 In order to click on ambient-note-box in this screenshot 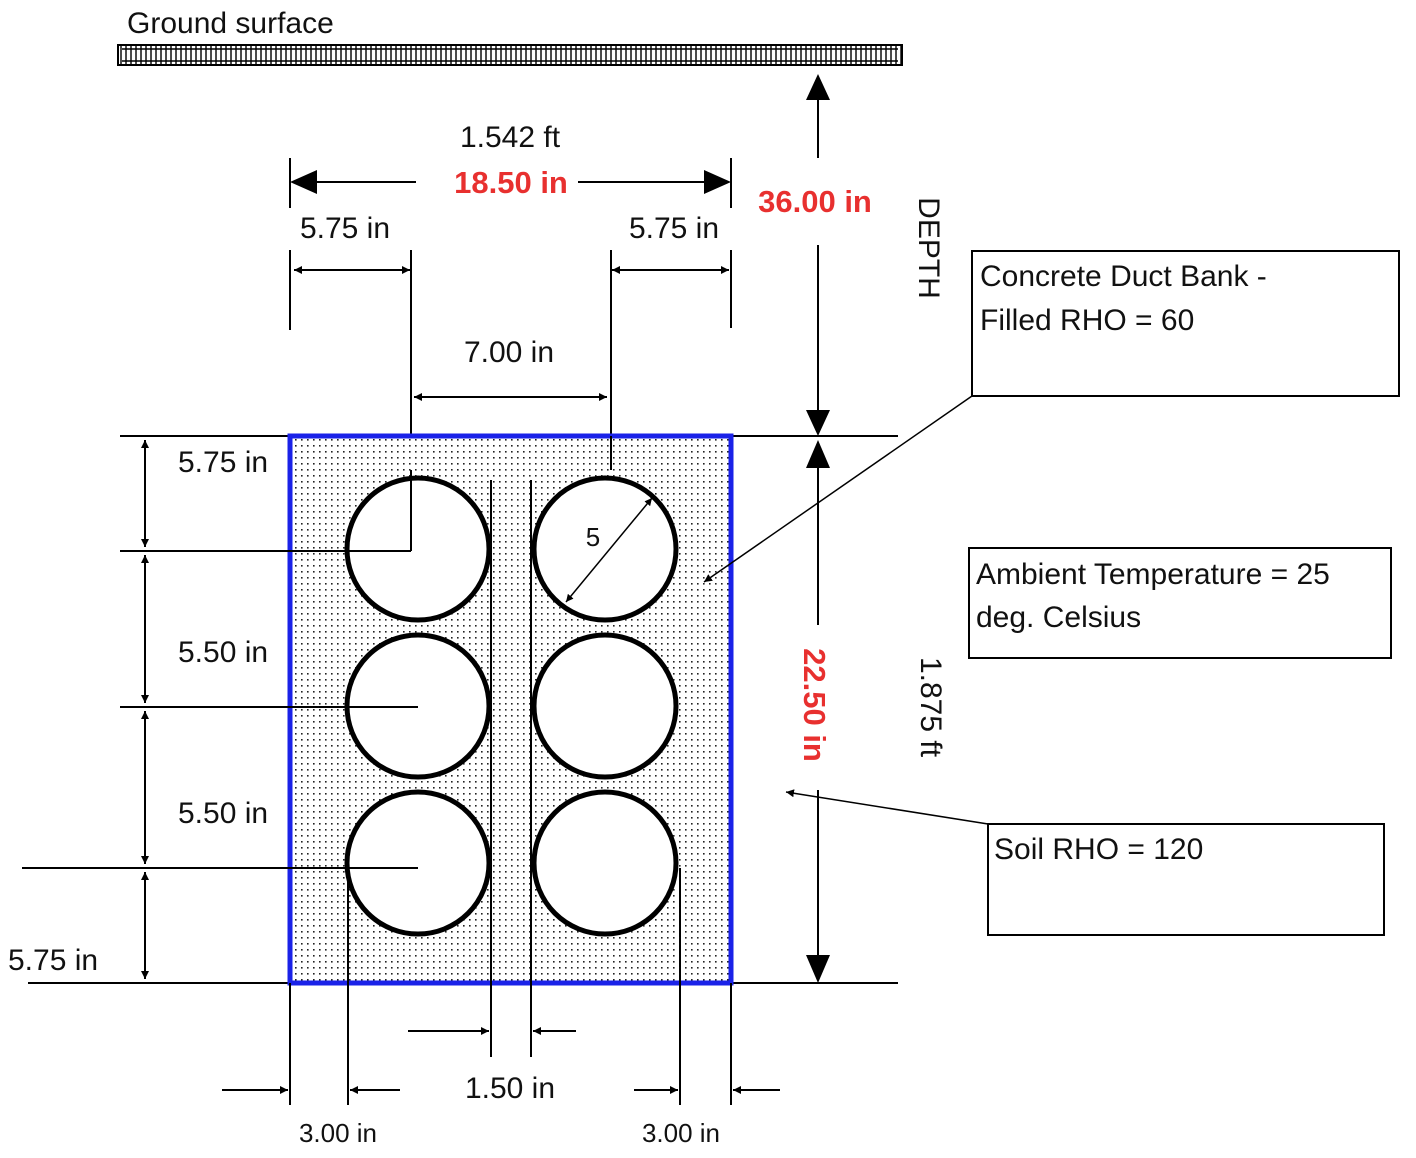, I will do `click(1180, 603)`.